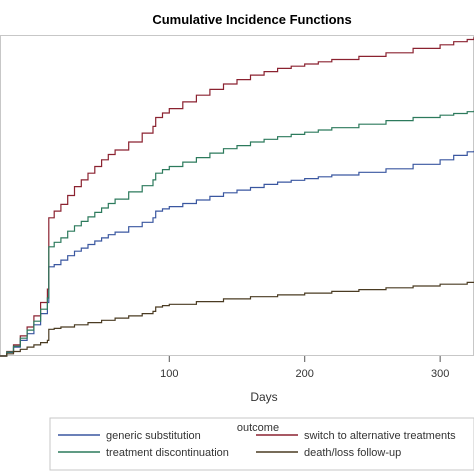 This screenshot has width=474, height=474. Describe the element at coordinates (169, 374) in the screenshot. I see `x-tick-label-100: 100` at that location.